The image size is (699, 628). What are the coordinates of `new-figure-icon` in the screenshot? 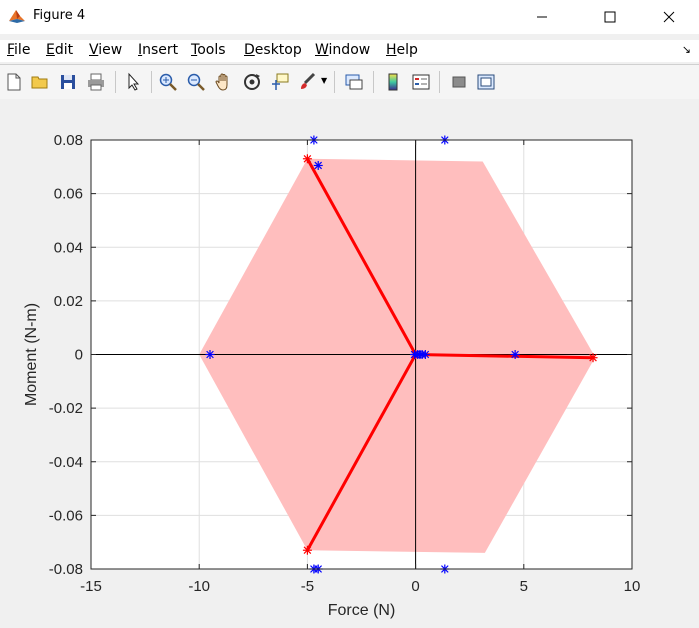 It's located at (14, 82).